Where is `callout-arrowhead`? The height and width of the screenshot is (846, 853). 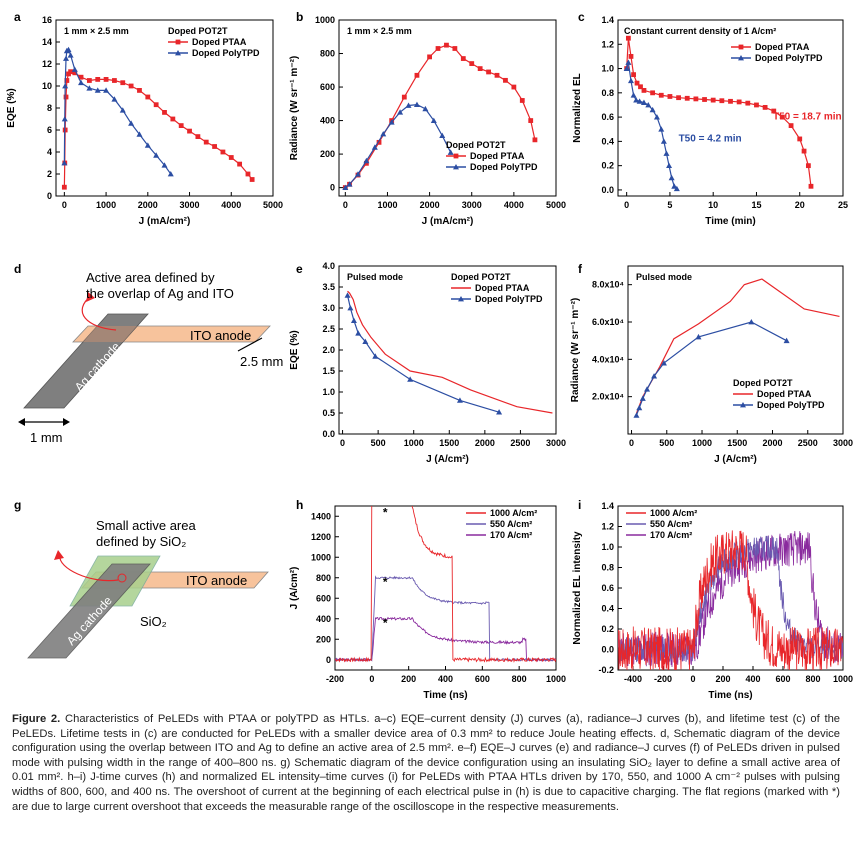
callout-arrowhead is located at coordinates (59, 555).